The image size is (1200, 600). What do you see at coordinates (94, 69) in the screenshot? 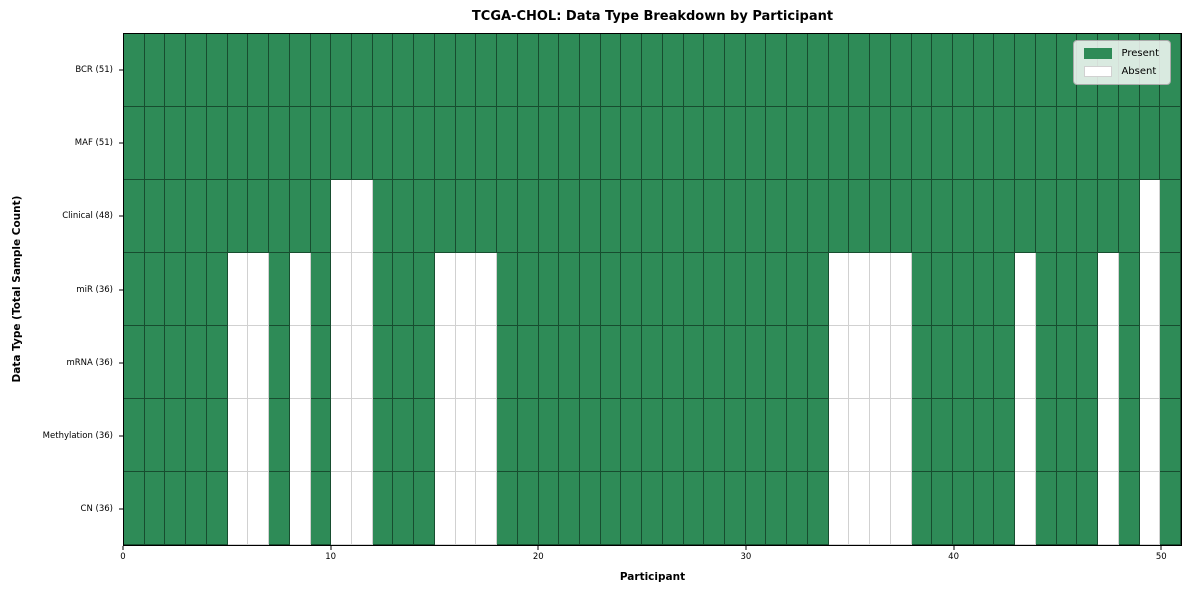
I see `y-tick-label: BCR (51)` at bounding box center [94, 69].